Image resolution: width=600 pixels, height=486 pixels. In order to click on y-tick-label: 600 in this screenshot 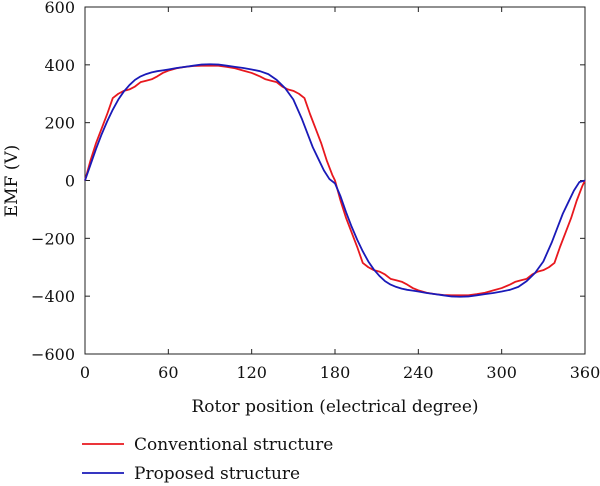, I will do `click(59, 8)`.